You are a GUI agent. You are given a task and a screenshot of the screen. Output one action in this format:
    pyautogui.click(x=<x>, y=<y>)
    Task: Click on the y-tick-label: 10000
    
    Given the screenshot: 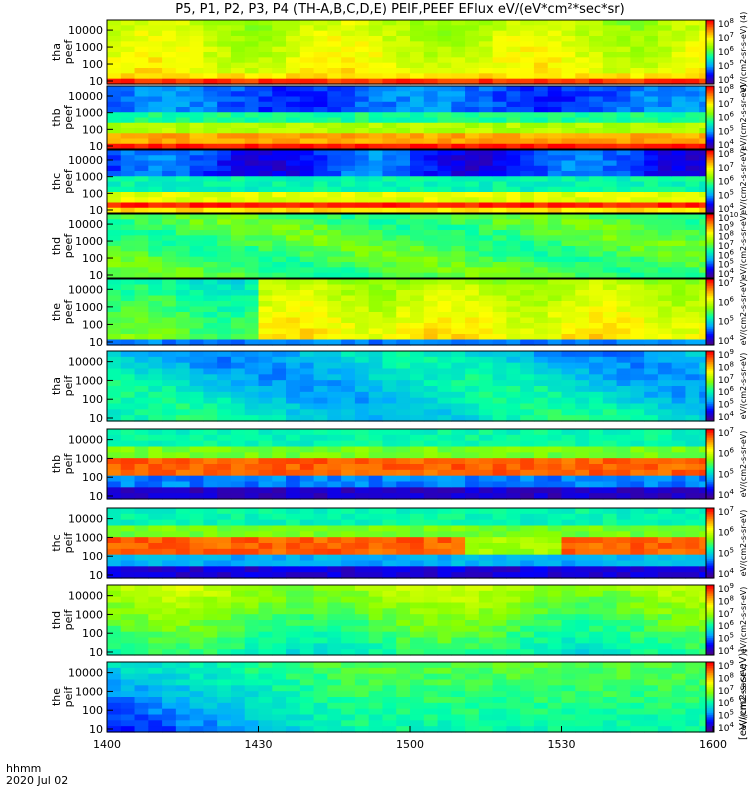 What is the action you would take?
    pyautogui.click(x=85, y=160)
    